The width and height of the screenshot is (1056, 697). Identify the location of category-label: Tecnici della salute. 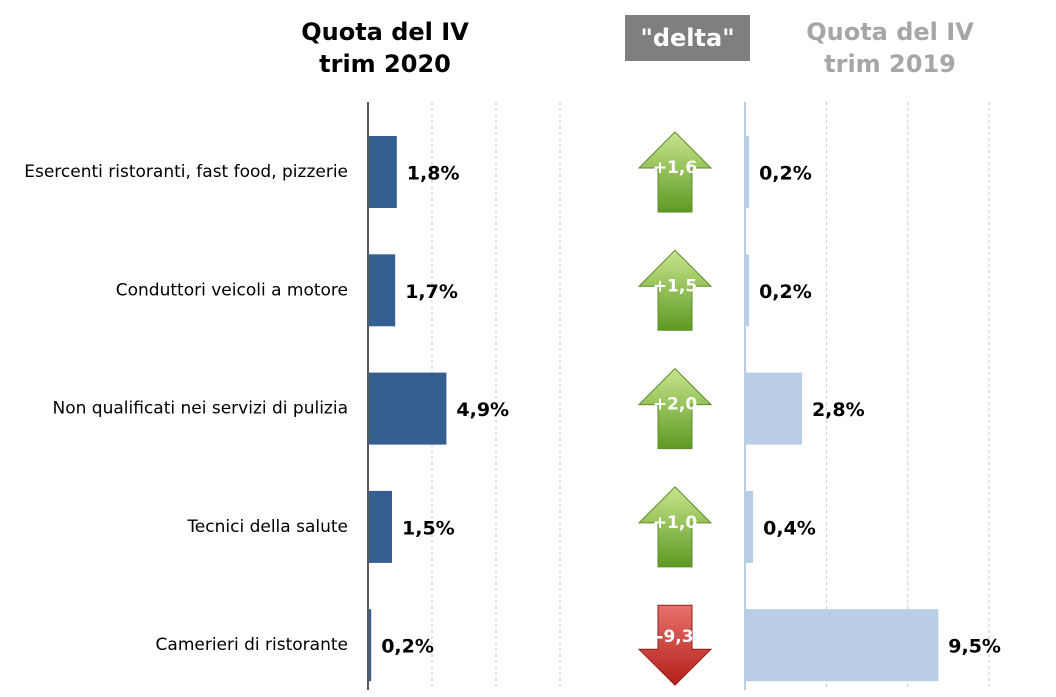
(267, 527).